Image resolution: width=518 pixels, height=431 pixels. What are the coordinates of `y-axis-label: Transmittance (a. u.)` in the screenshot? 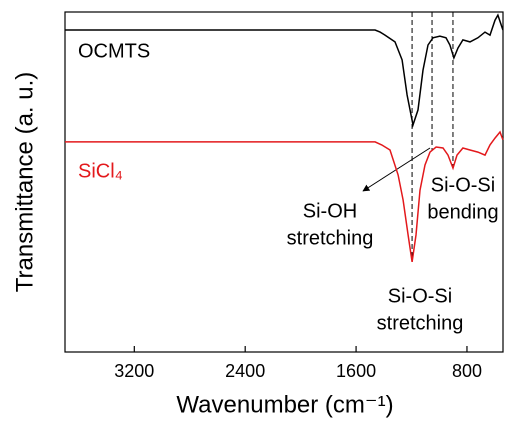 It's located at (24, 182).